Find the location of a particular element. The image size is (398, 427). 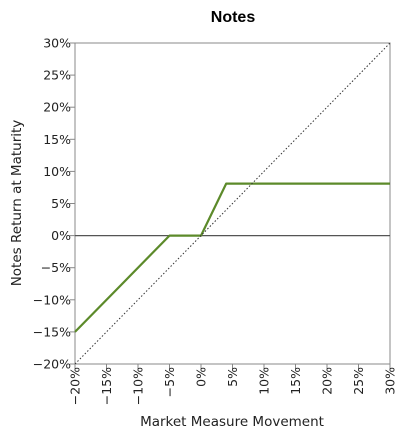

y-tick-label: 25% is located at coordinates (57, 75).